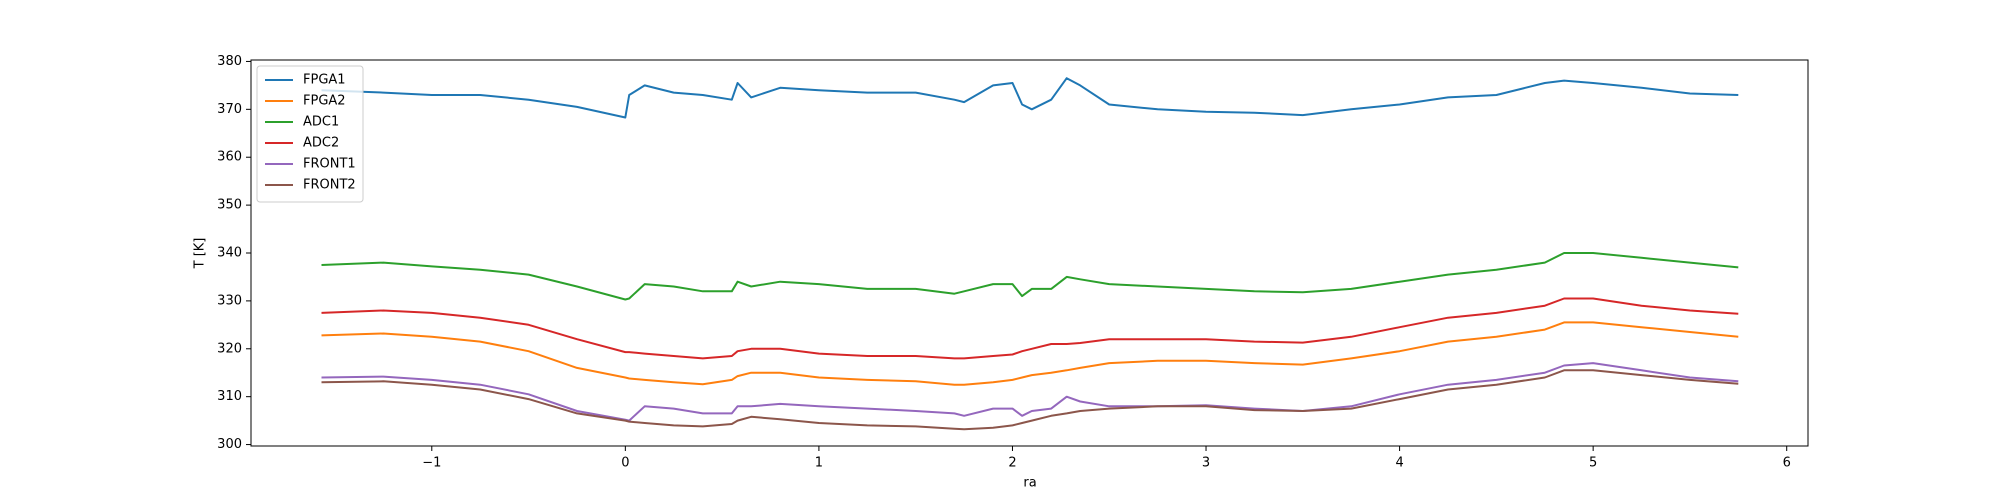 This screenshot has width=2000, height=500. What do you see at coordinates (229, 396) in the screenshot?
I see `y-tick-label: 310` at bounding box center [229, 396].